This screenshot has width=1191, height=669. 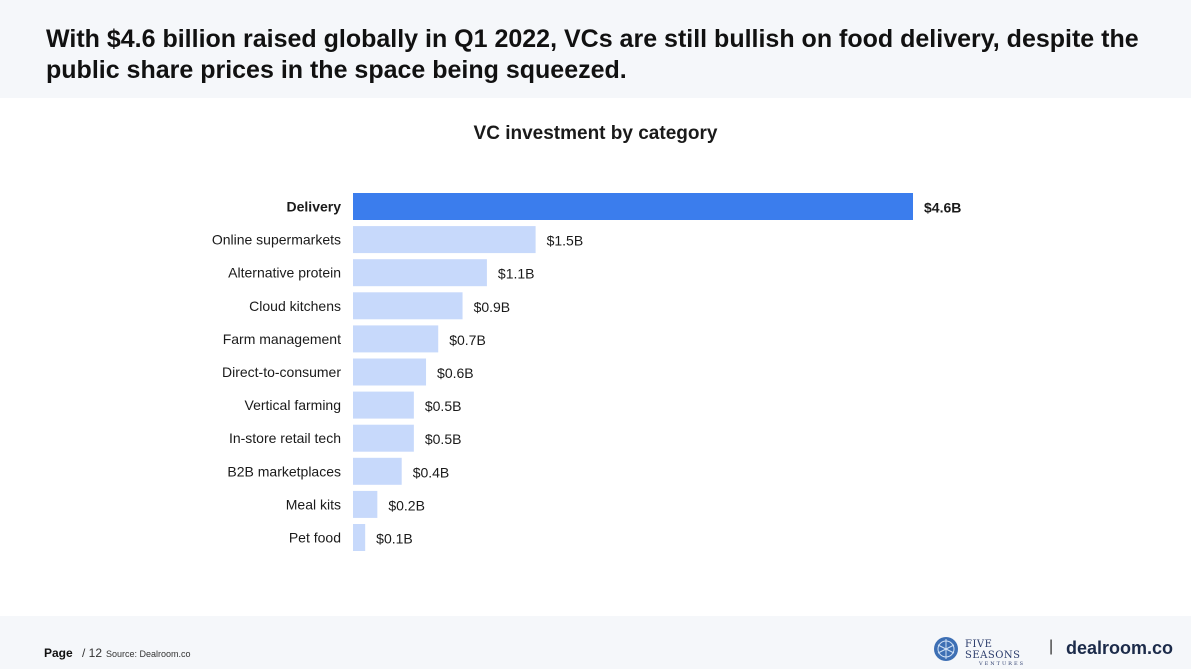 I want to click on value-label: $1.1B, so click(x=516, y=274).